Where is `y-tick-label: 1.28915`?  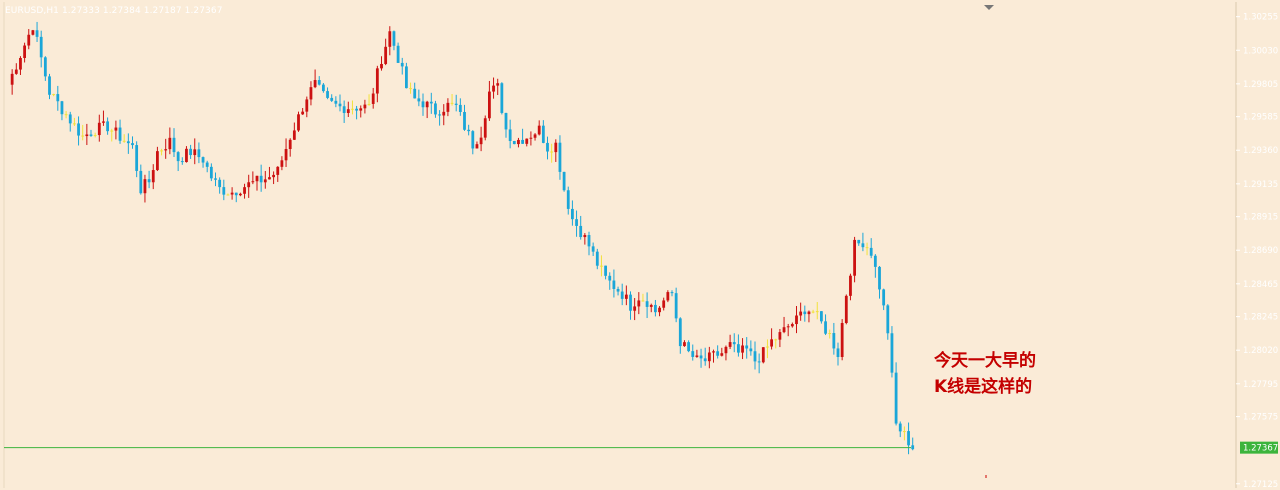
y-tick-label: 1.28915 is located at coordinates (1260, 218).